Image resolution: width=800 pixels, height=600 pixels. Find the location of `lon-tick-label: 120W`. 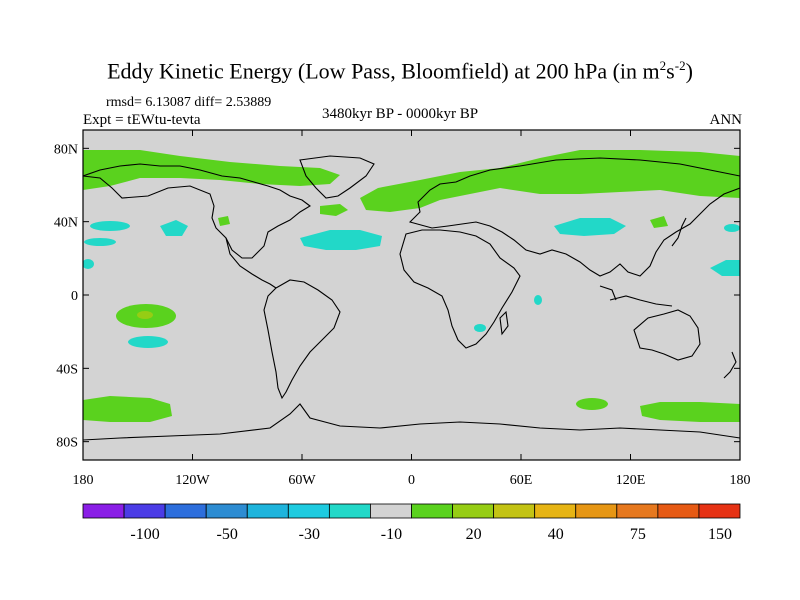

lon-tick-label: 120W is located at coordinates (192, 480).